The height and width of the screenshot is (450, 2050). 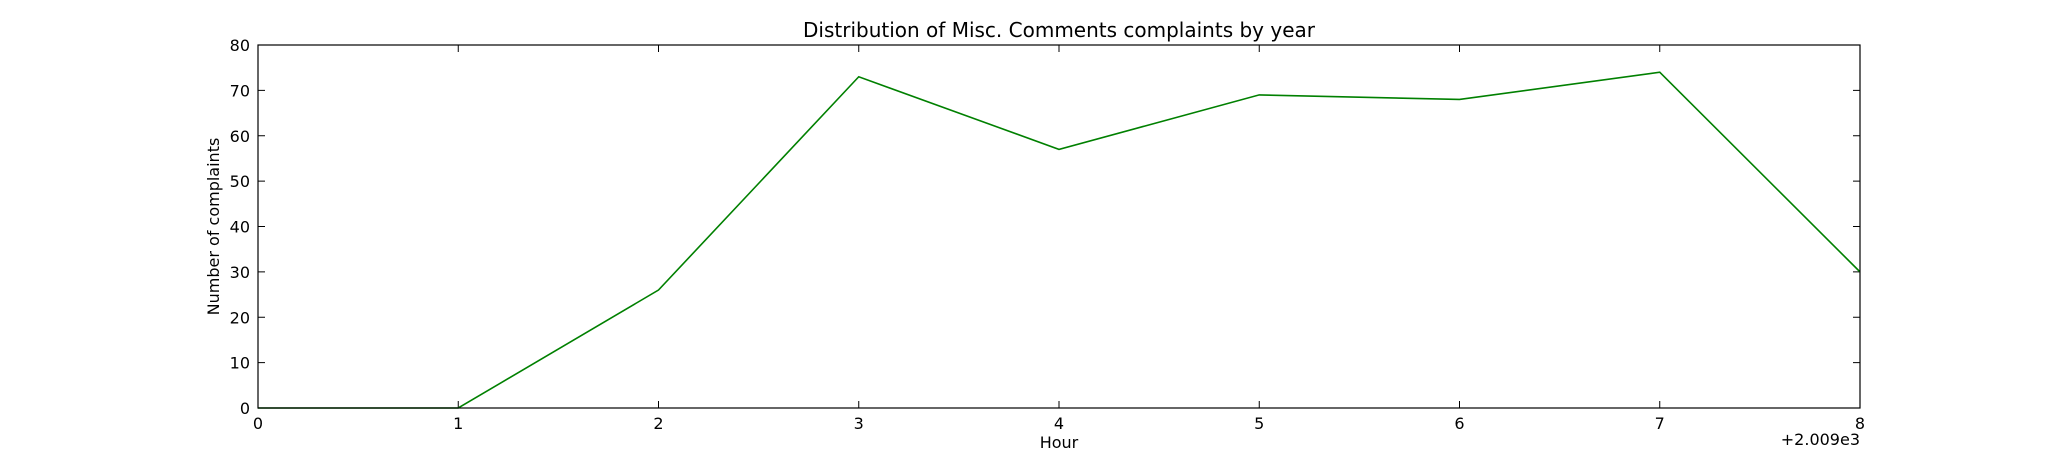 I want to click on x-tick-label: 6, so click(x=1459, y=423).